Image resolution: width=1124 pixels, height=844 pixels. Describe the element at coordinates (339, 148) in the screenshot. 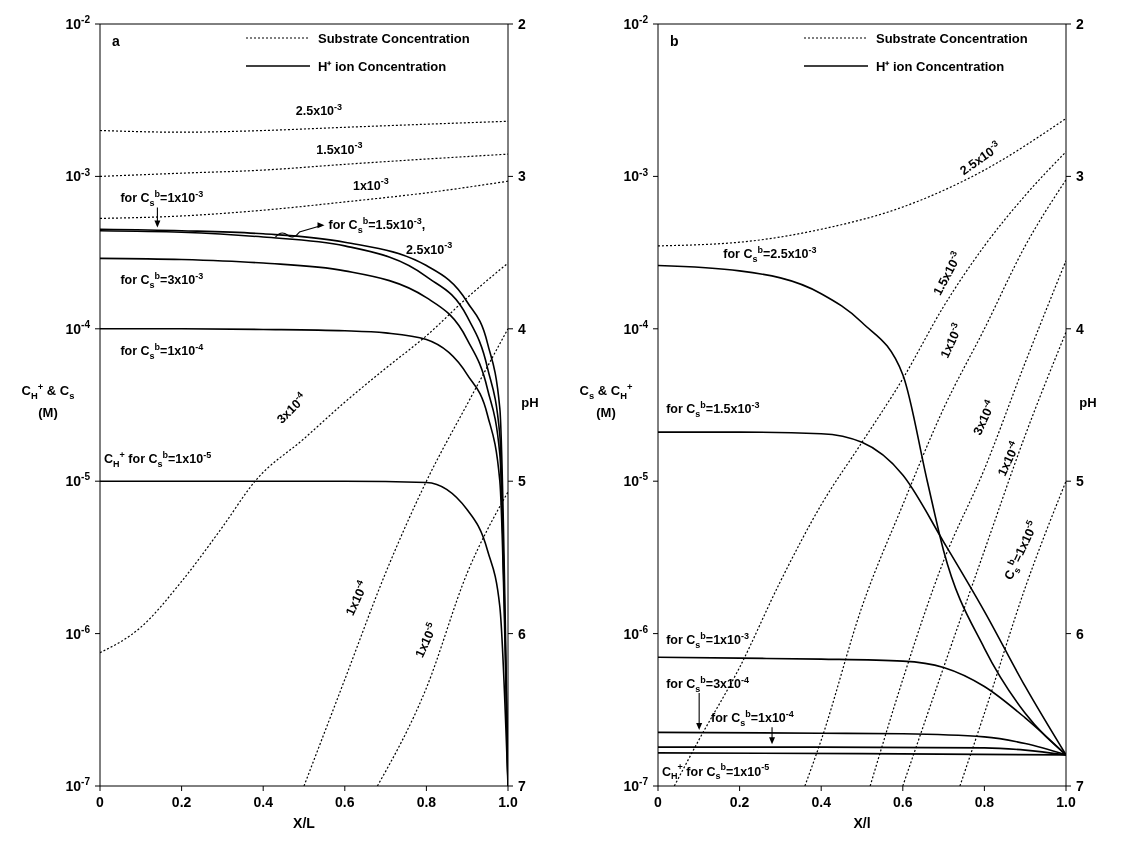

I see `annotation: 1.5x10$^{-3}$` at that location.